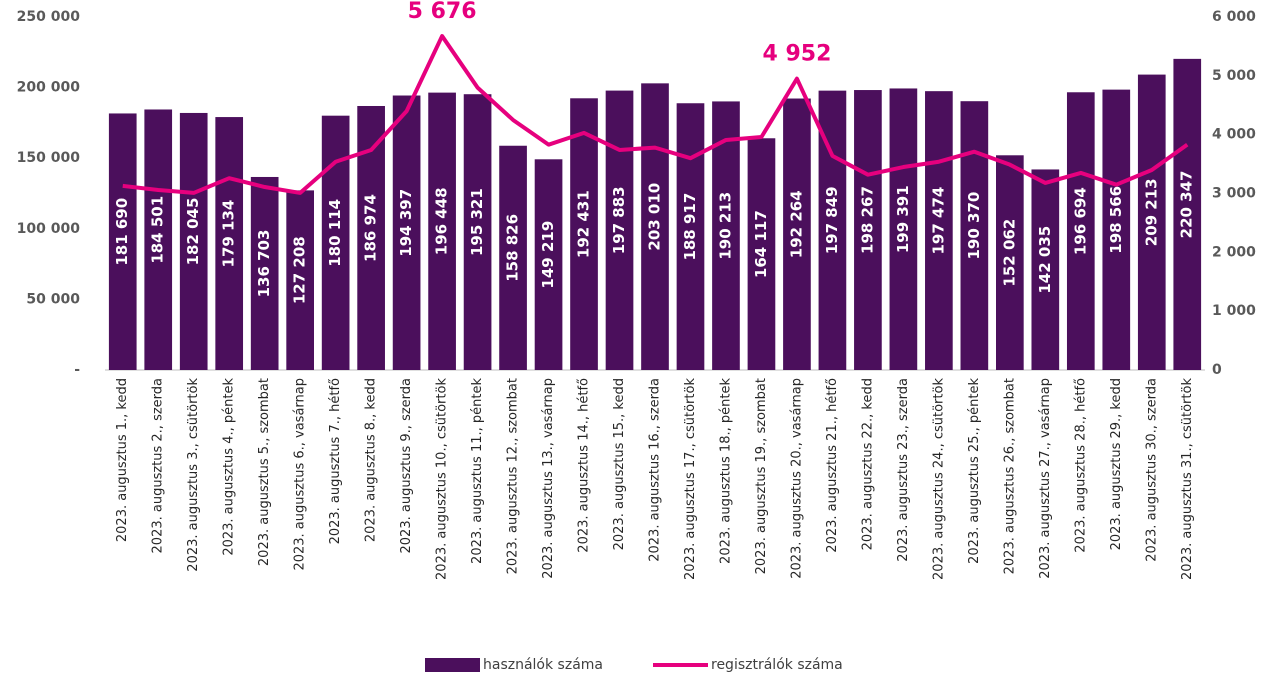  Describe the element at coordinates (938, 479) in the screenshot. I see `x-tick-label: 2023. augusztus 24., csütörtök` at that location.